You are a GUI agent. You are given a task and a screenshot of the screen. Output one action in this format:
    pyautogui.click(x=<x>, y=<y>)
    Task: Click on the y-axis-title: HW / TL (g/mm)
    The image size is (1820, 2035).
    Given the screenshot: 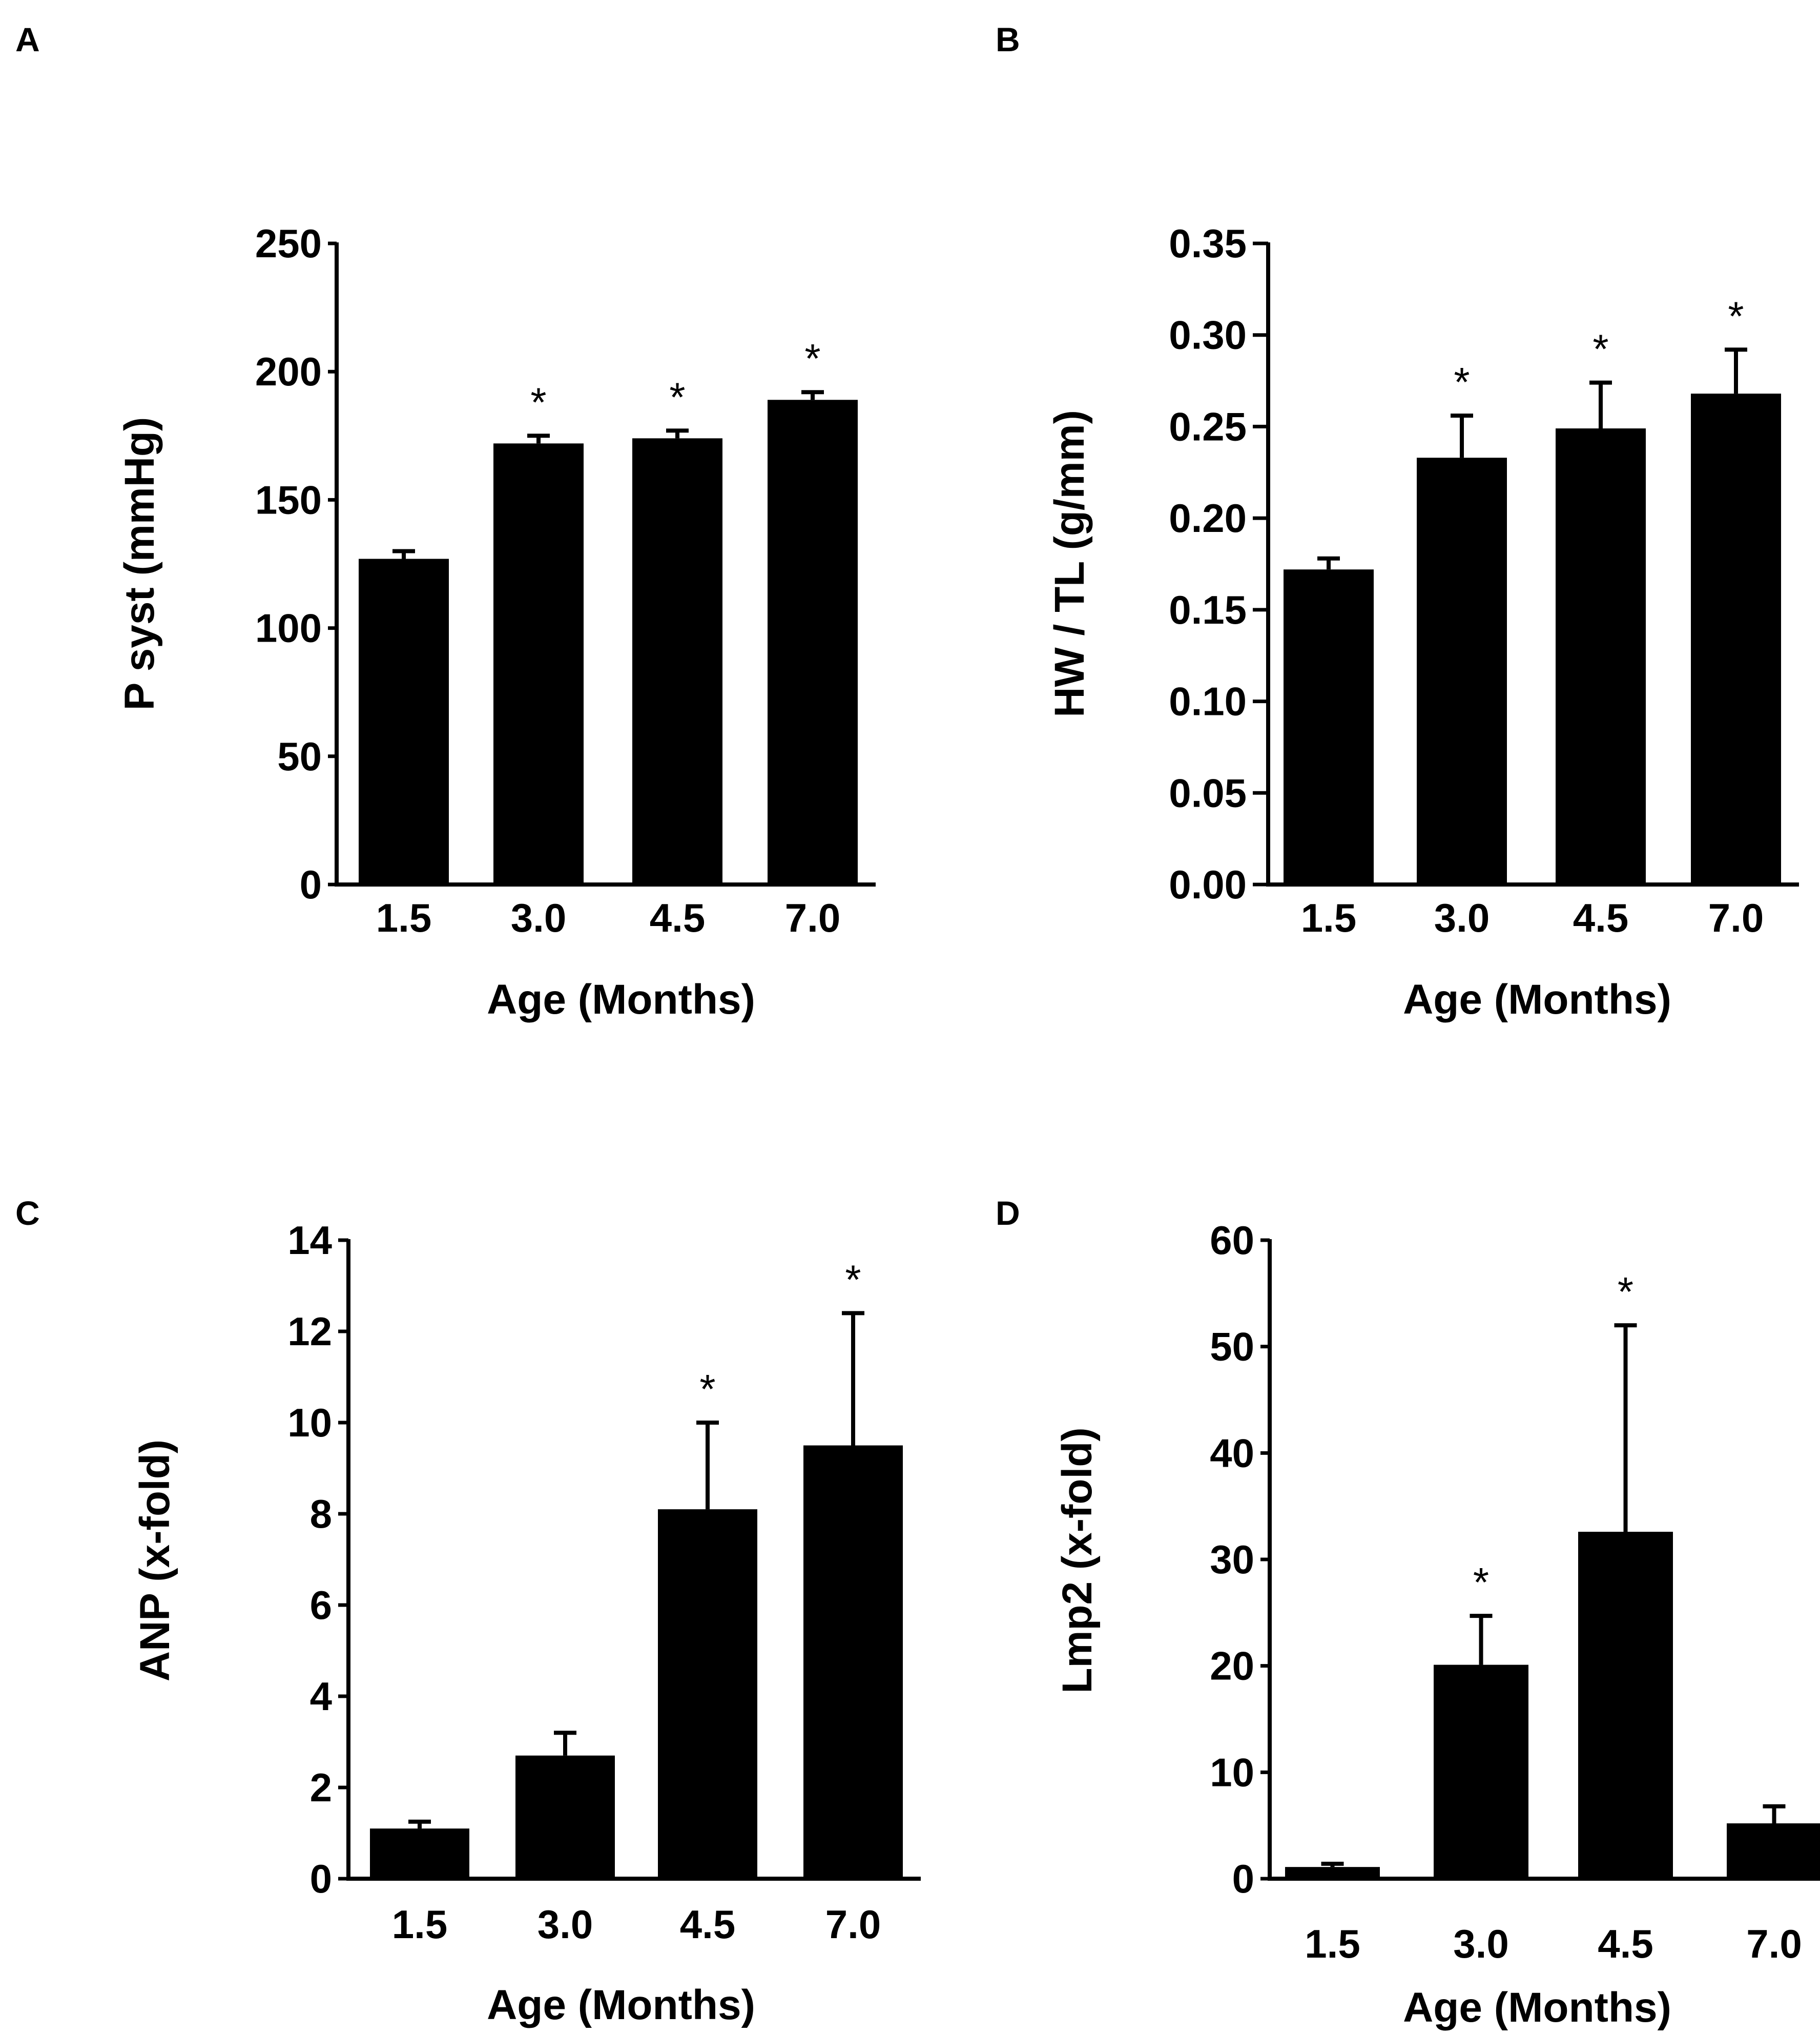 What is the action you would take?
    pyautogui.click(x=1069, y=563)
    